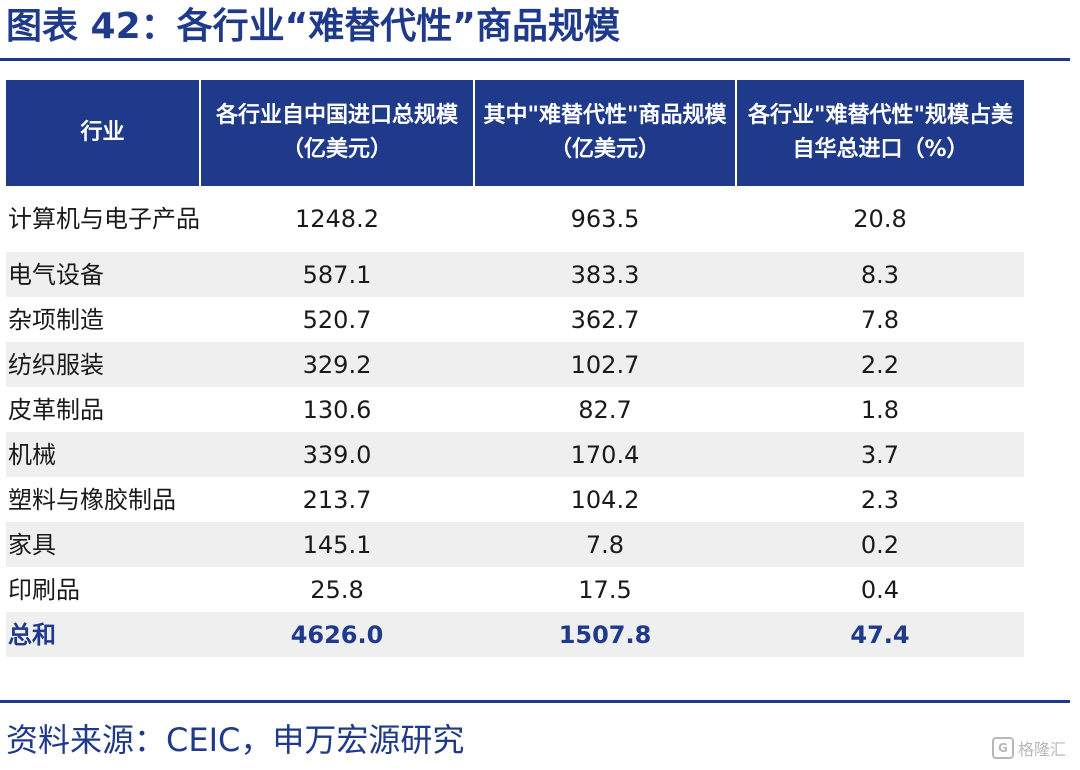 The height and width of the screenshot is (770, 1080). I want to click on table-row: 纺织服装 329.2 102.7 2.2, so click(515, 364).